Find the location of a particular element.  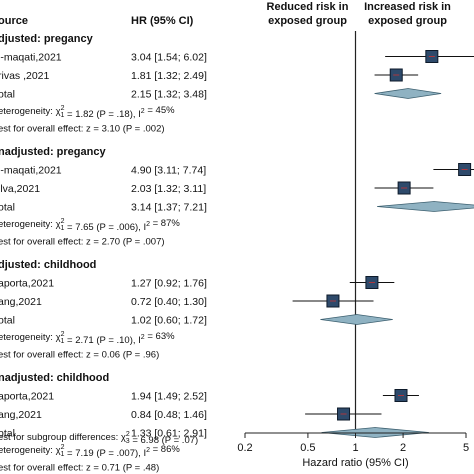

header-increased-line1: Increased risk in is located at coordinates (407, 7).